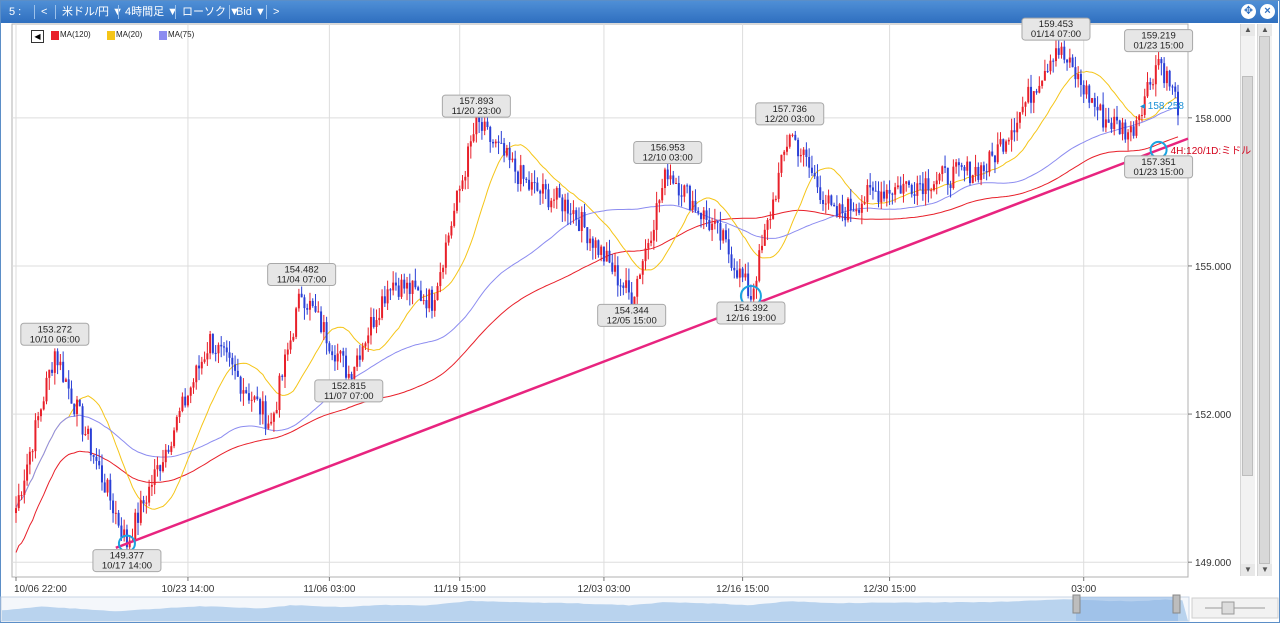 The width and height of the screenshot is (1280, 623). I want to click on timeframe-dropdown: 4時間足 ▼, so click(152, 12).